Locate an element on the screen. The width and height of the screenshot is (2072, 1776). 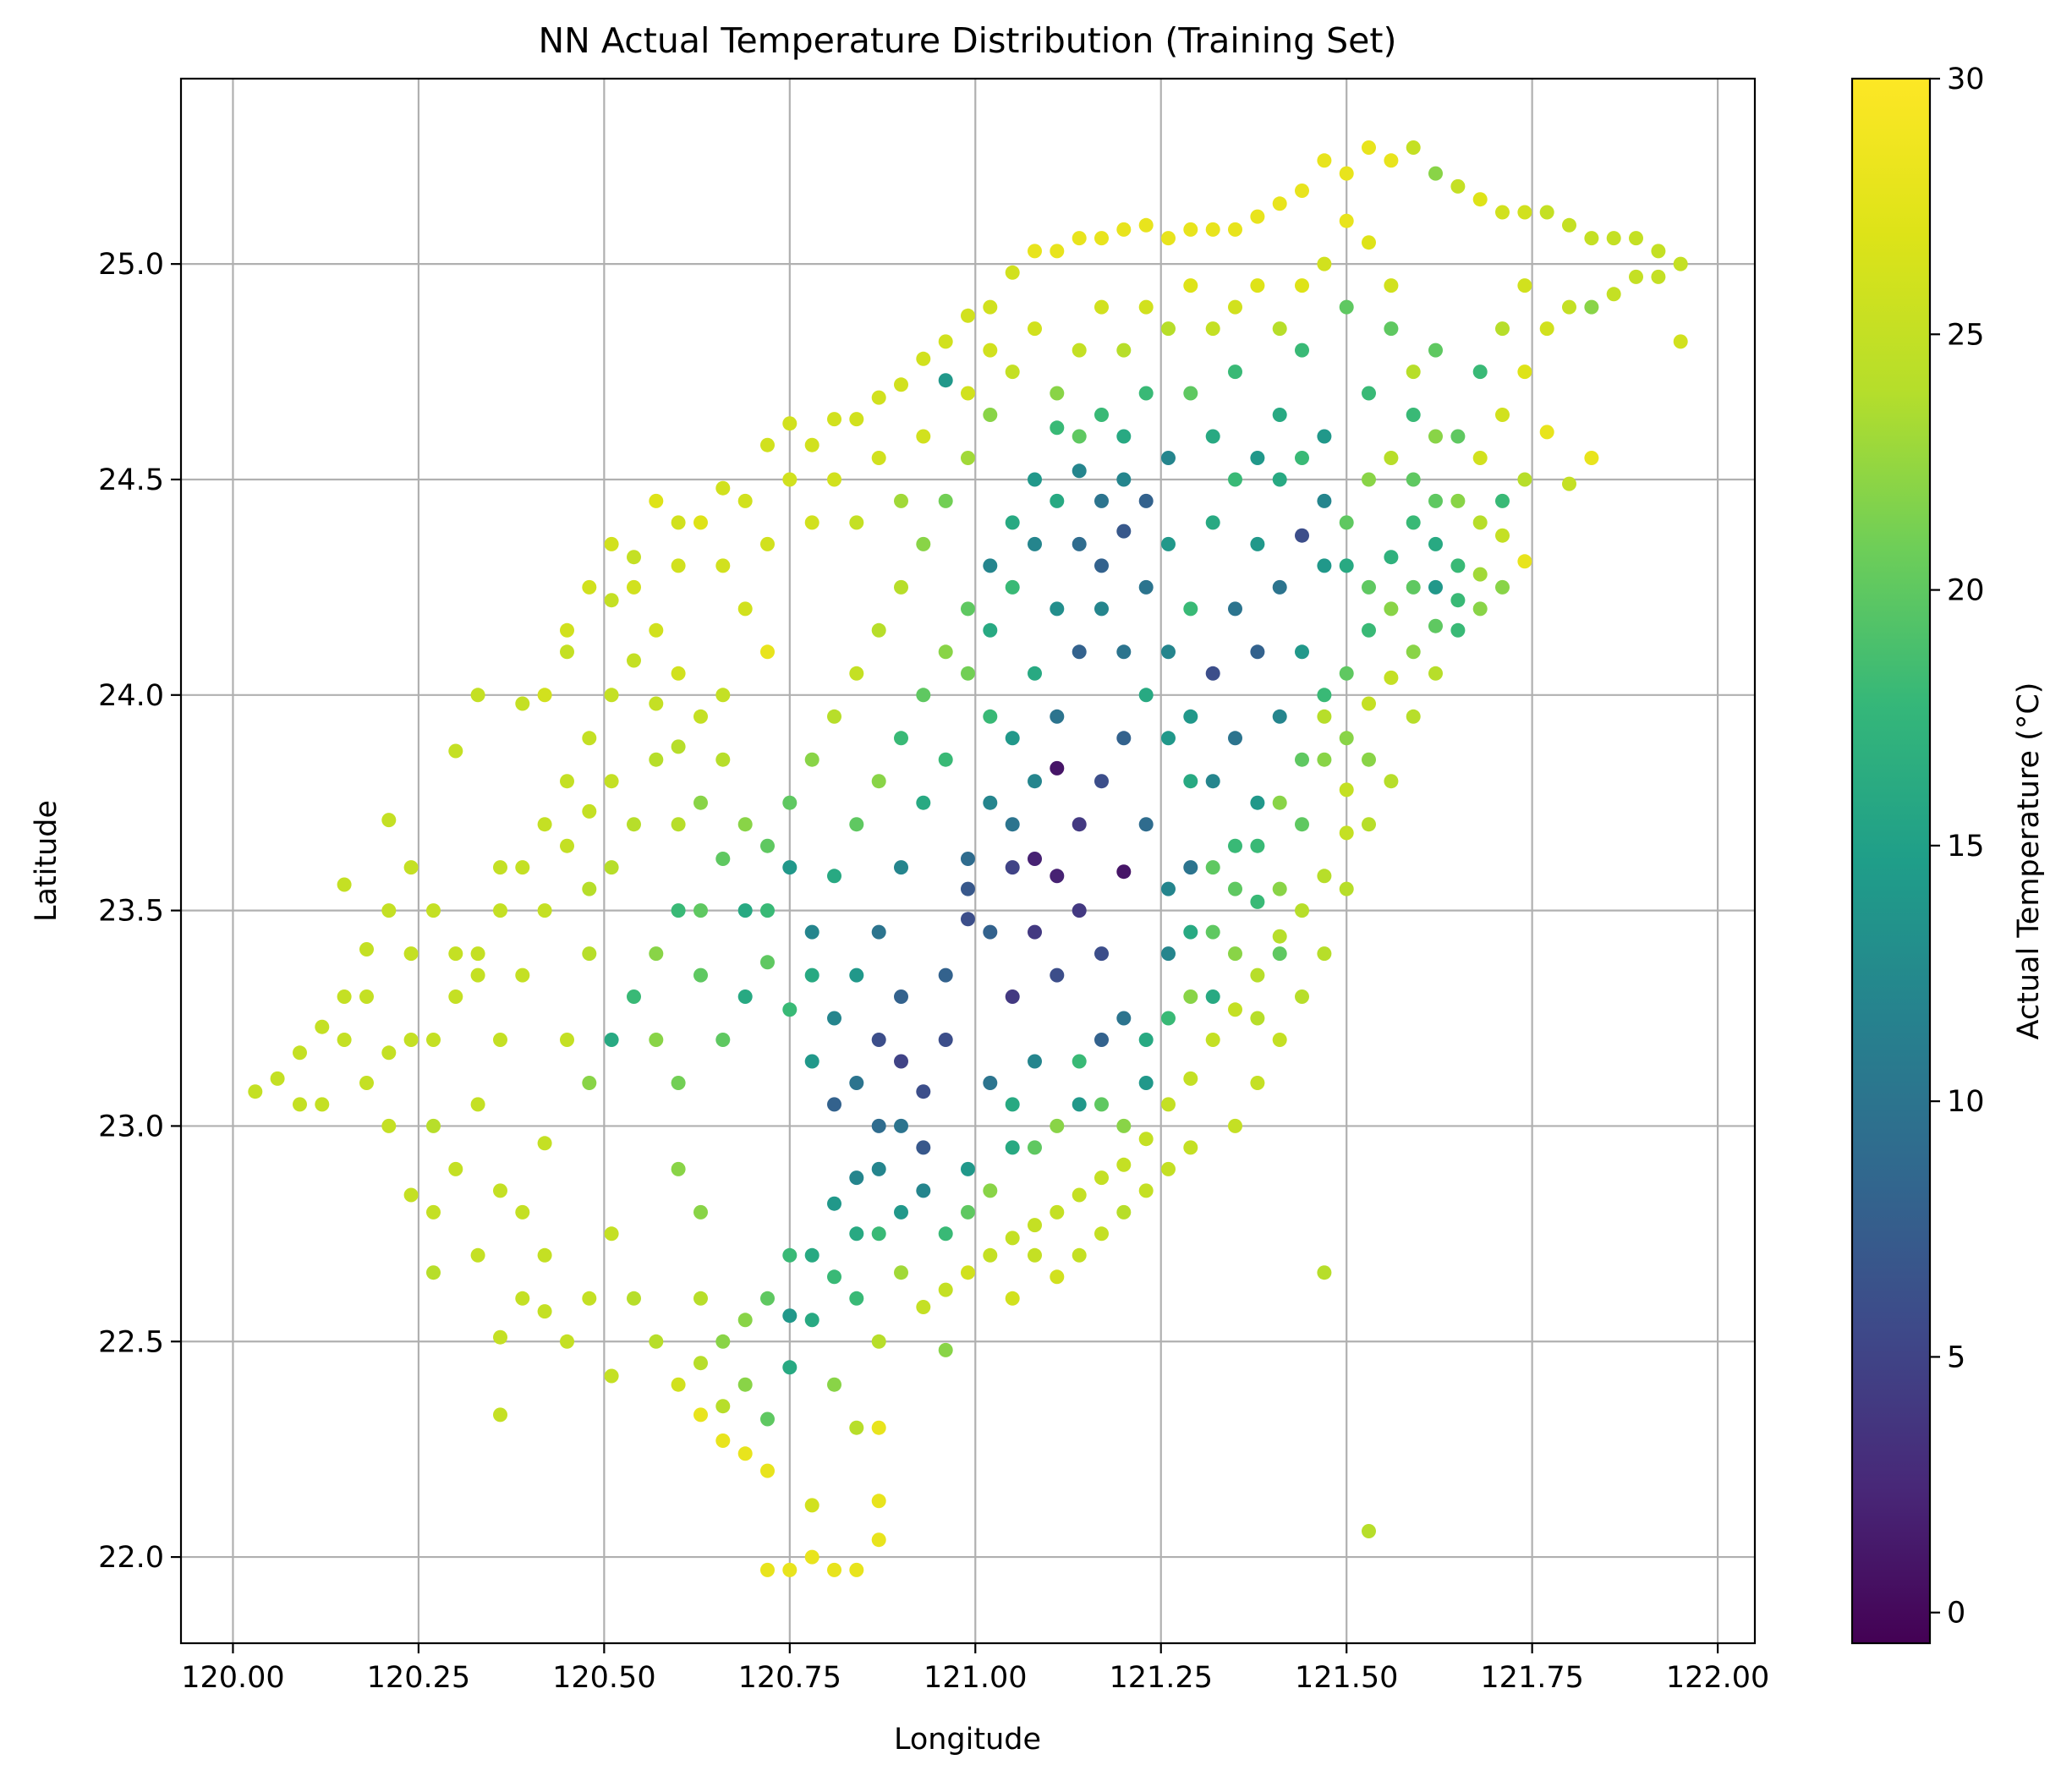
y-axis-label: Latitude is located at coordinates (47, 861).